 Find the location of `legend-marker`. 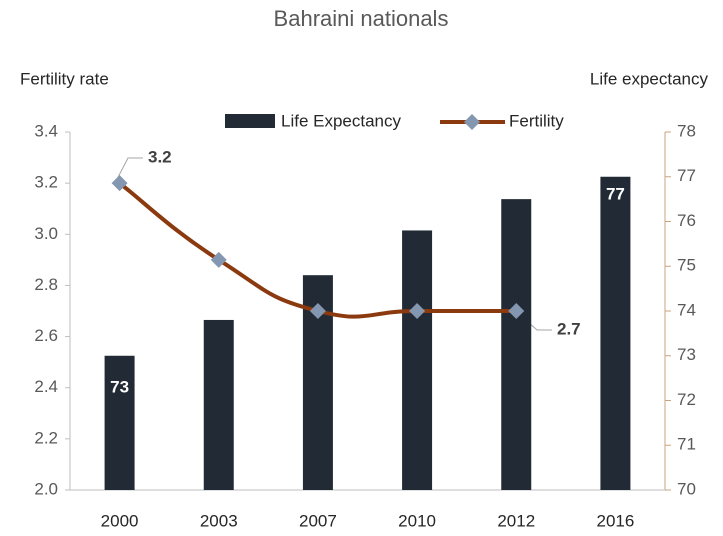

legend-marker is located at coordinates (472, 122).